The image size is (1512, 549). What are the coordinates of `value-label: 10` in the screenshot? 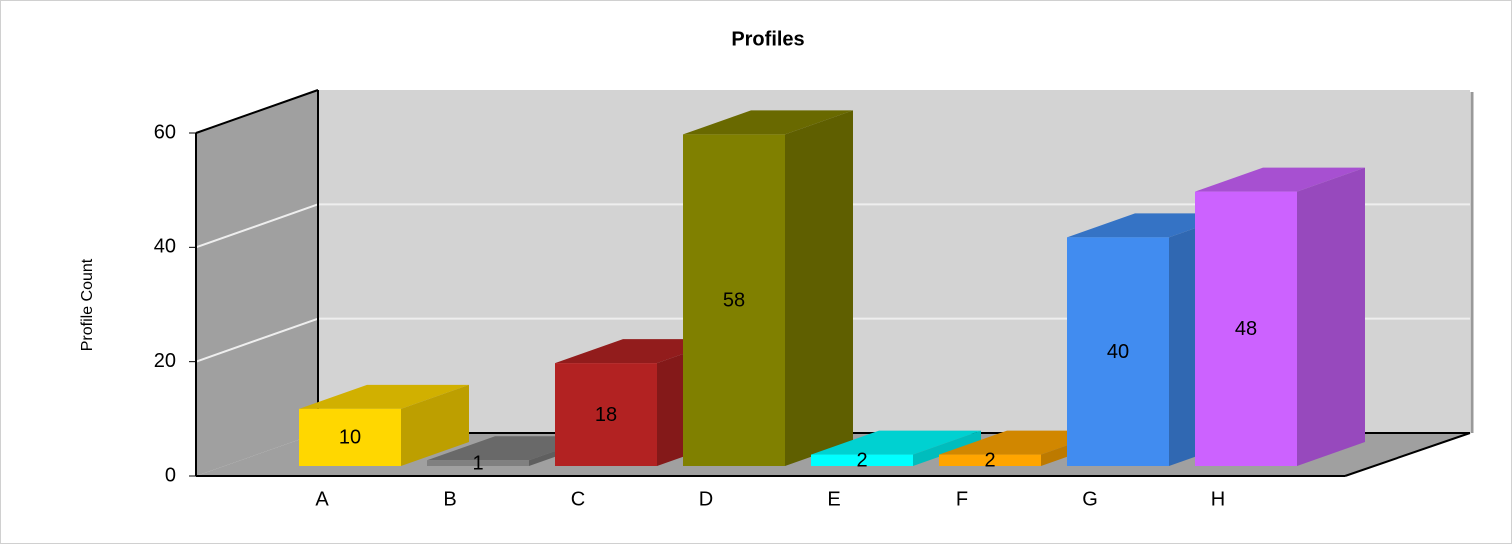 It's located at (350, 438).